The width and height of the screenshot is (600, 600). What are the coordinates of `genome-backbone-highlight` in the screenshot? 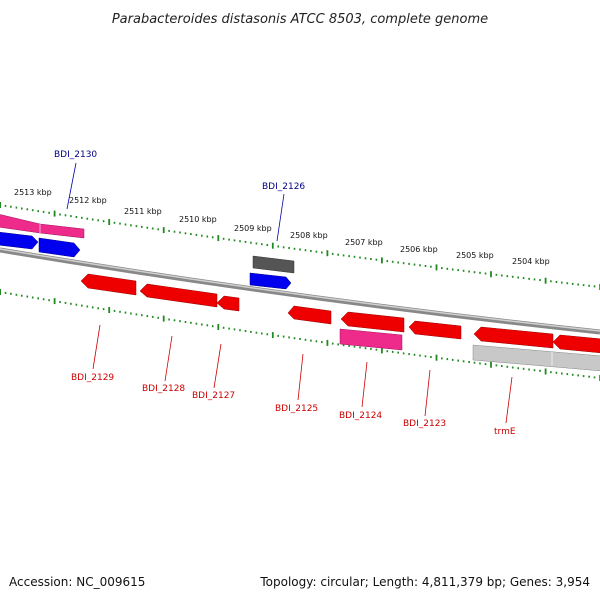 It's located at (300, 290).